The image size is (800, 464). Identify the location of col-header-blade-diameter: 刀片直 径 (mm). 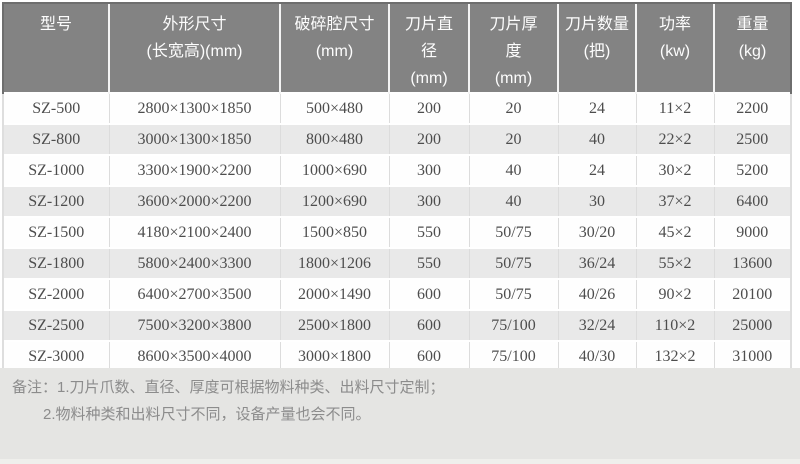
(428, 47).